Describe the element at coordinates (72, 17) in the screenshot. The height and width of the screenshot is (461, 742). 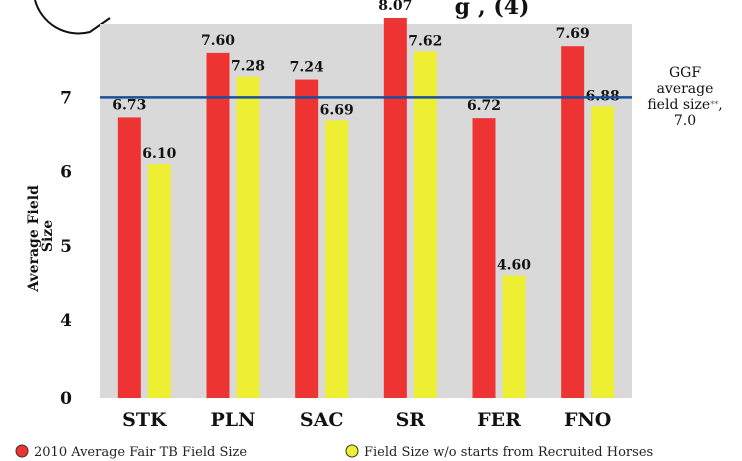
I see `emblem-circle` at that location.